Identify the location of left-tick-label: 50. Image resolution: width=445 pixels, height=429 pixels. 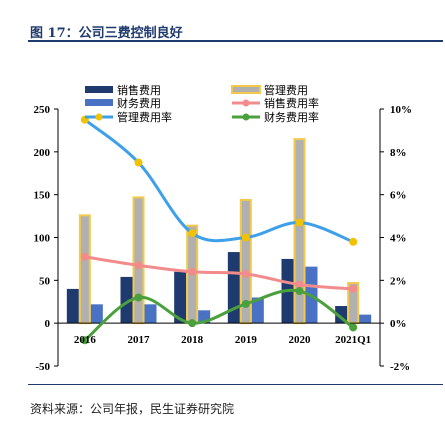
(45, 281).